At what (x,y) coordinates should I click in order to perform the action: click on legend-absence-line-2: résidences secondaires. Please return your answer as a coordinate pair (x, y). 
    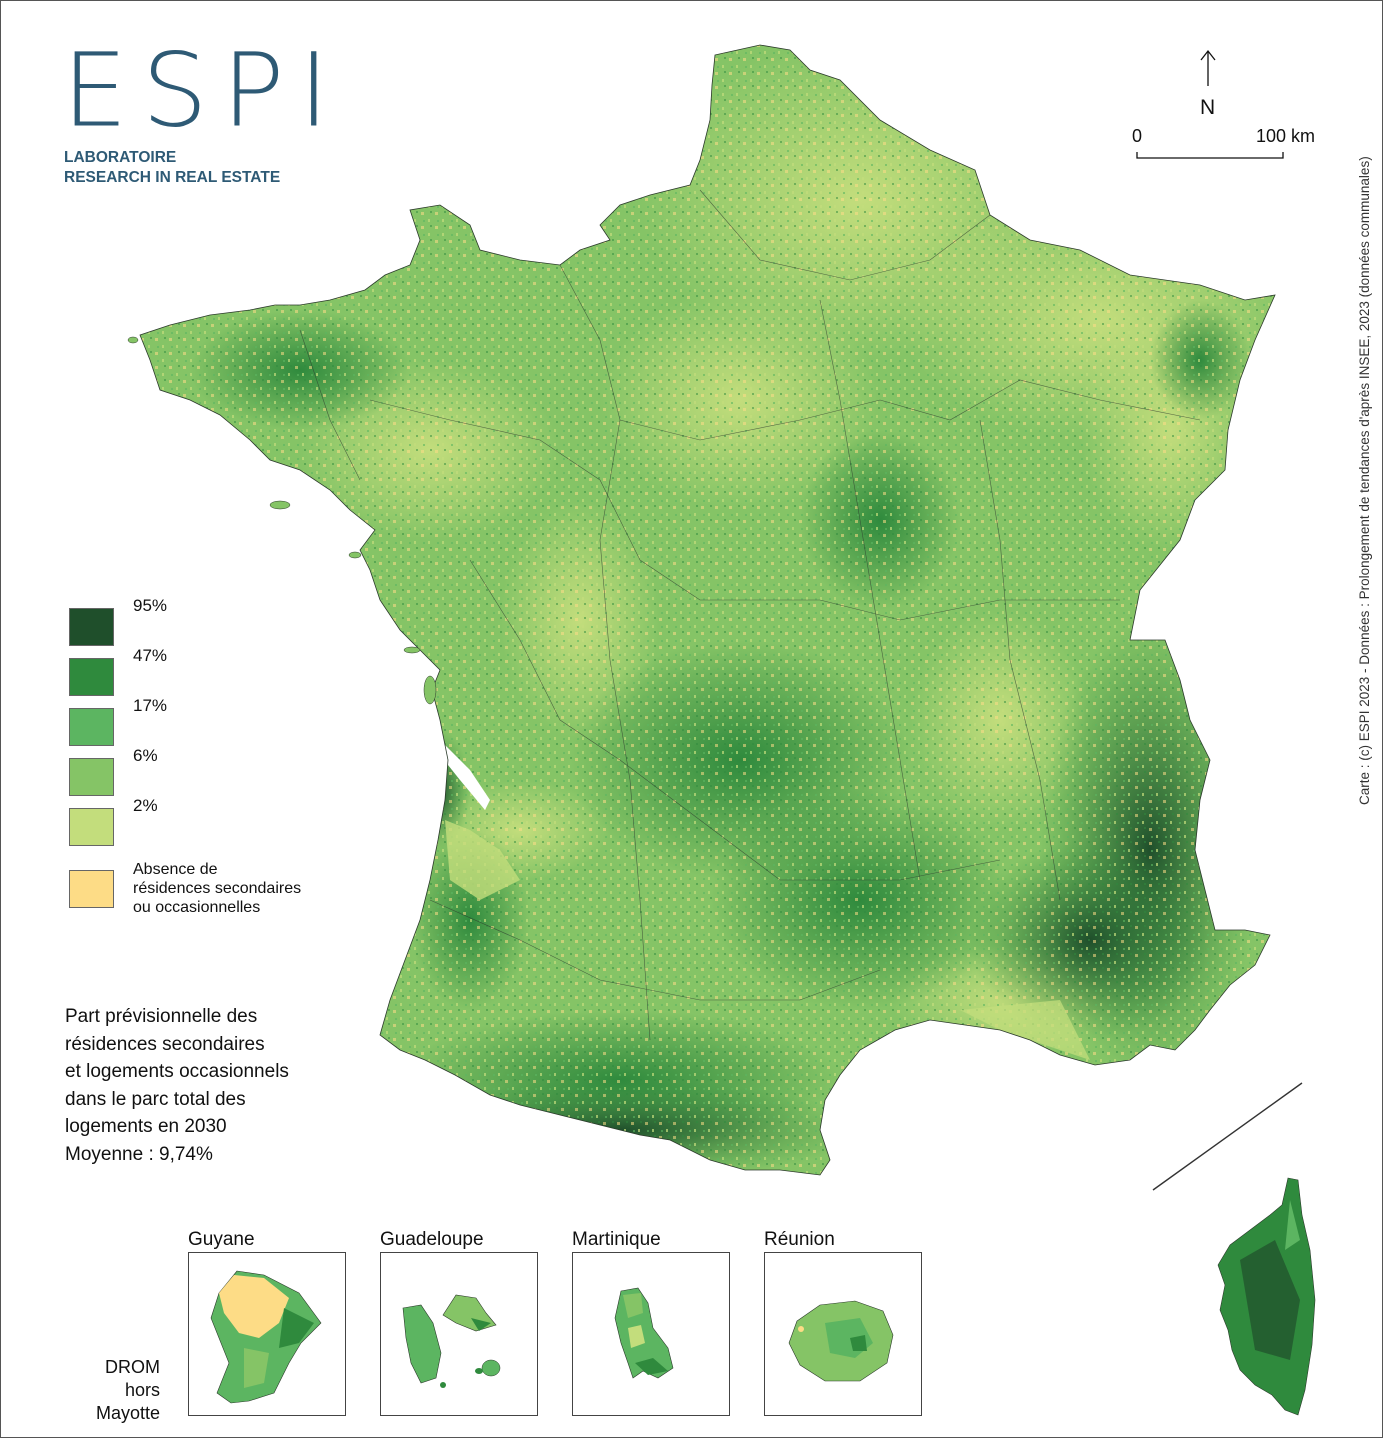
    Looking at the image, I should click on (217, 888).